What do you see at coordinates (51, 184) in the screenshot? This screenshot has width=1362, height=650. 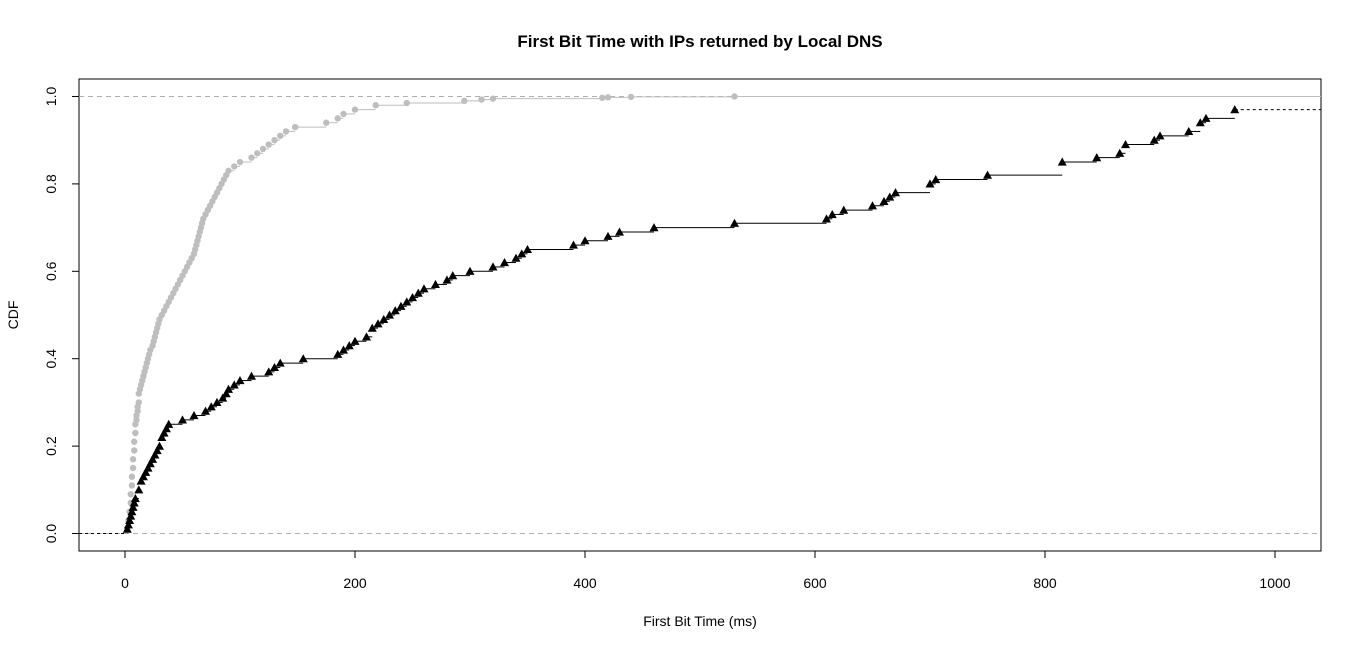 I see `y-tick-label: 0.8` at bounding box center [51, 184].